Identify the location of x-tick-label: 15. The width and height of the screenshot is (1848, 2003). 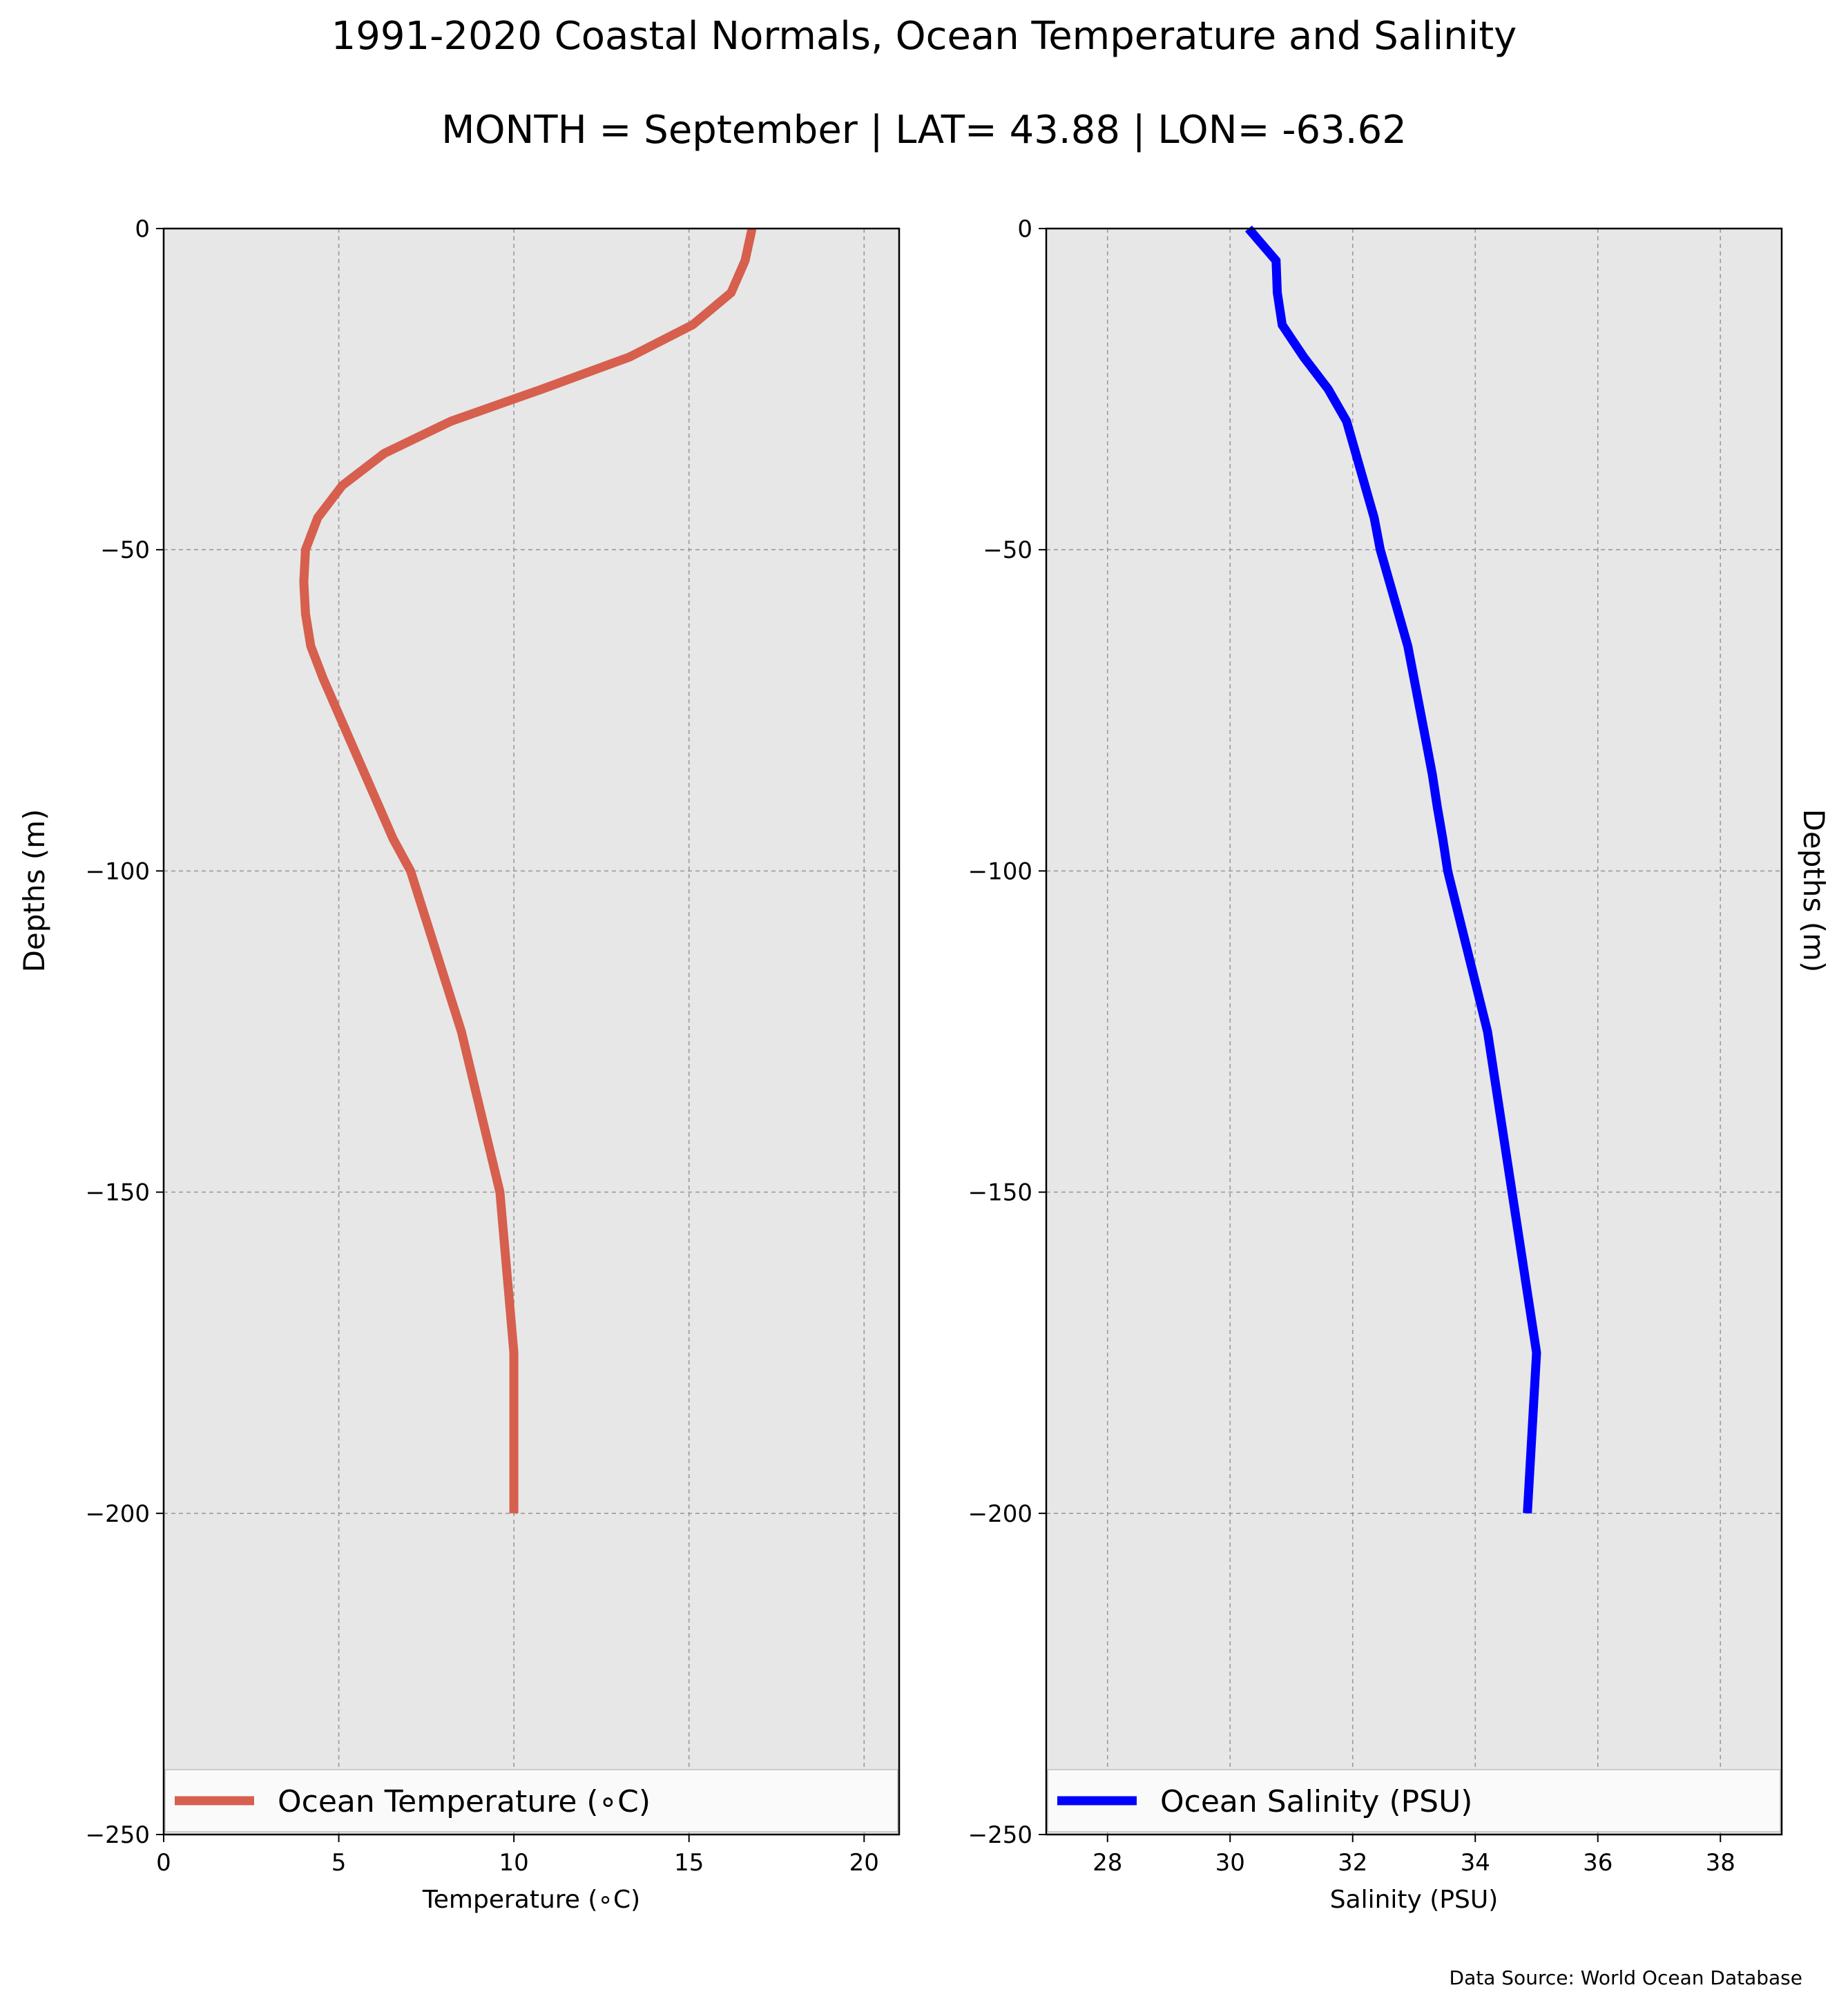
(689, 1863).